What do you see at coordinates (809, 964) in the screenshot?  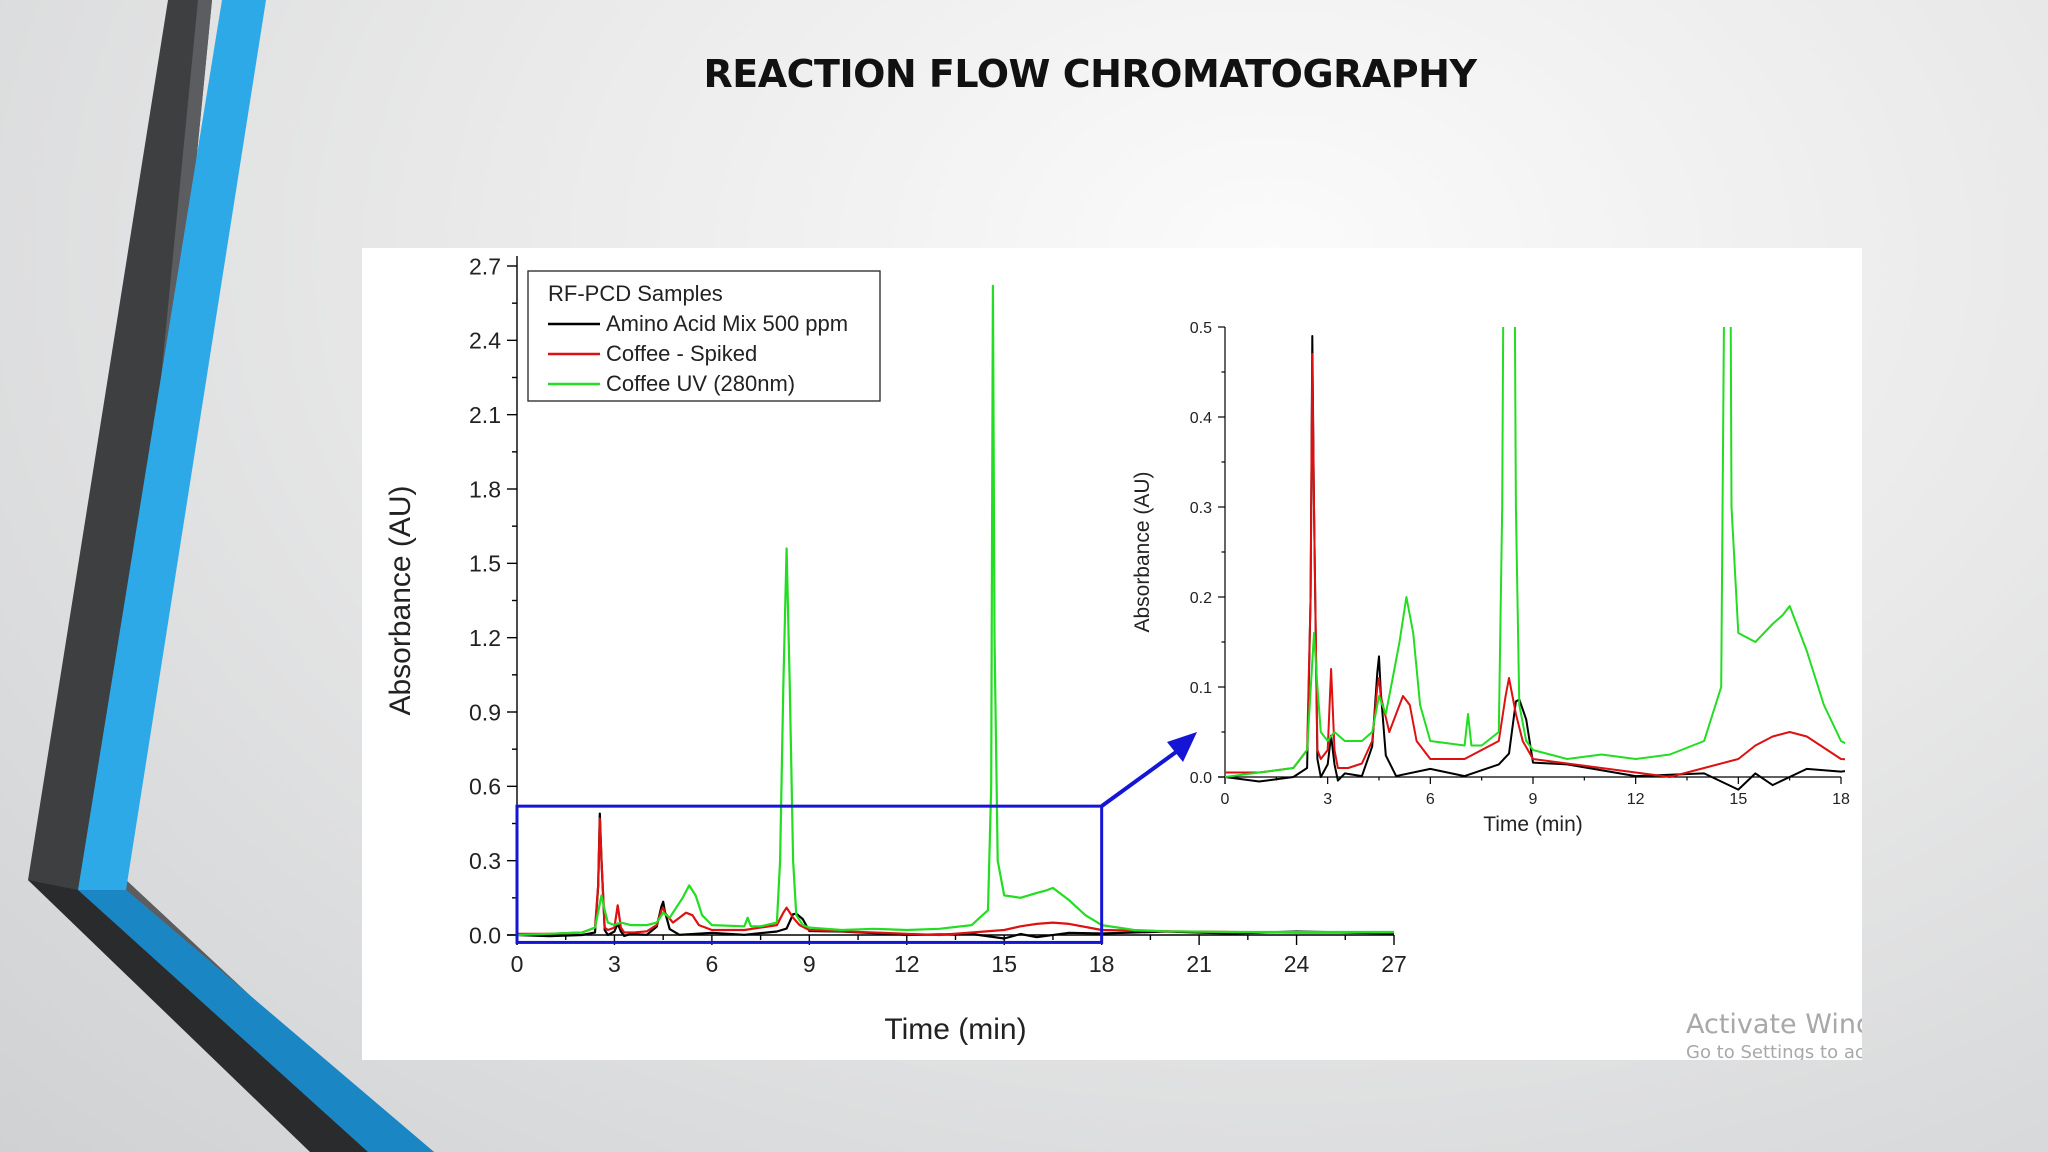 I see `main-x-tick-label: 9` at bounding box center [809, 964].